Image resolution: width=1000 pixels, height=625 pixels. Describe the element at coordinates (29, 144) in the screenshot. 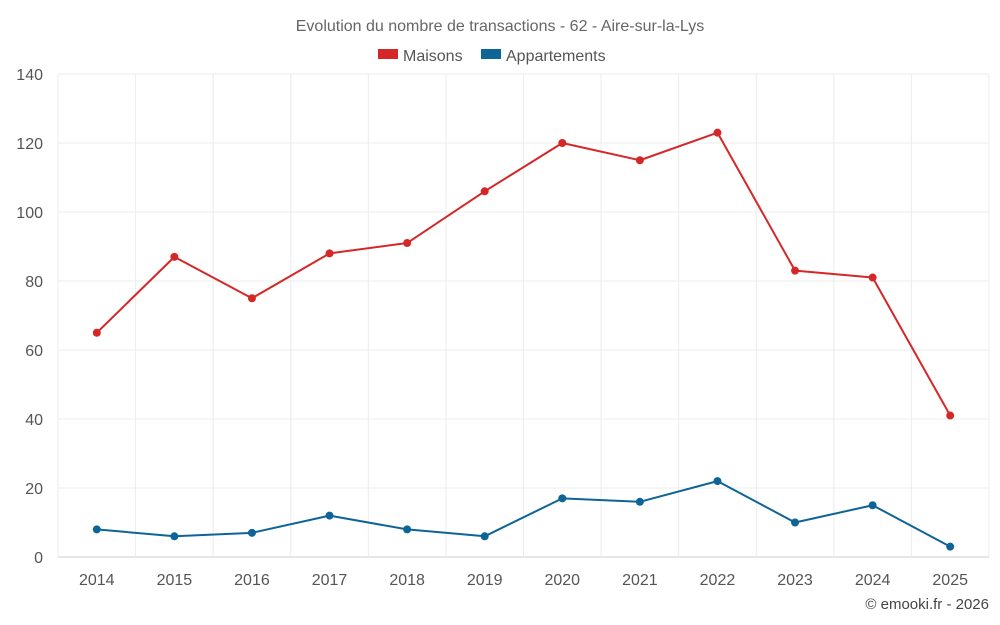

I see `y-tick-label: 120` at that location.